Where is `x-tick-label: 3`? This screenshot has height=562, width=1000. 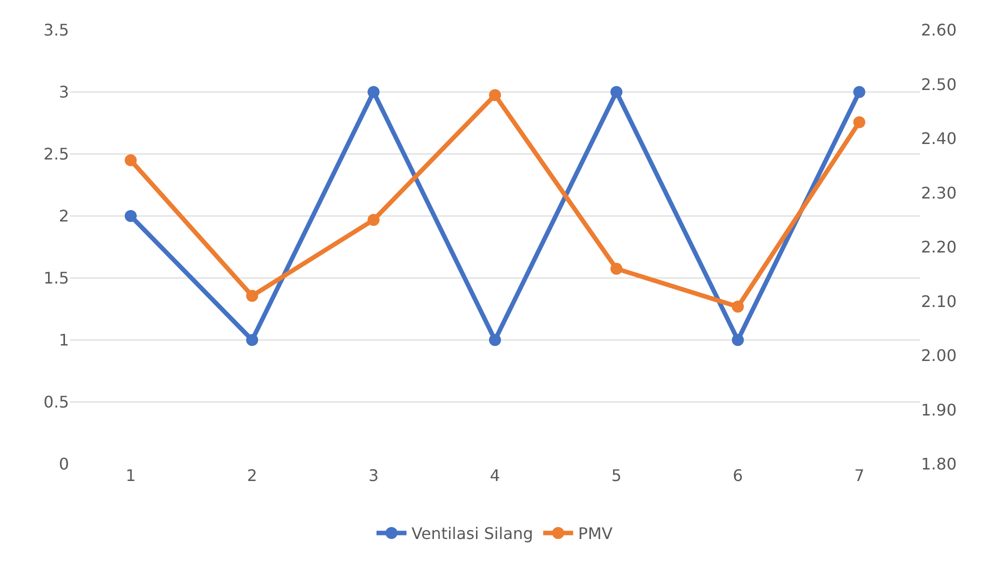 x-tick-label: 3 is located at coordinates (373, 475).